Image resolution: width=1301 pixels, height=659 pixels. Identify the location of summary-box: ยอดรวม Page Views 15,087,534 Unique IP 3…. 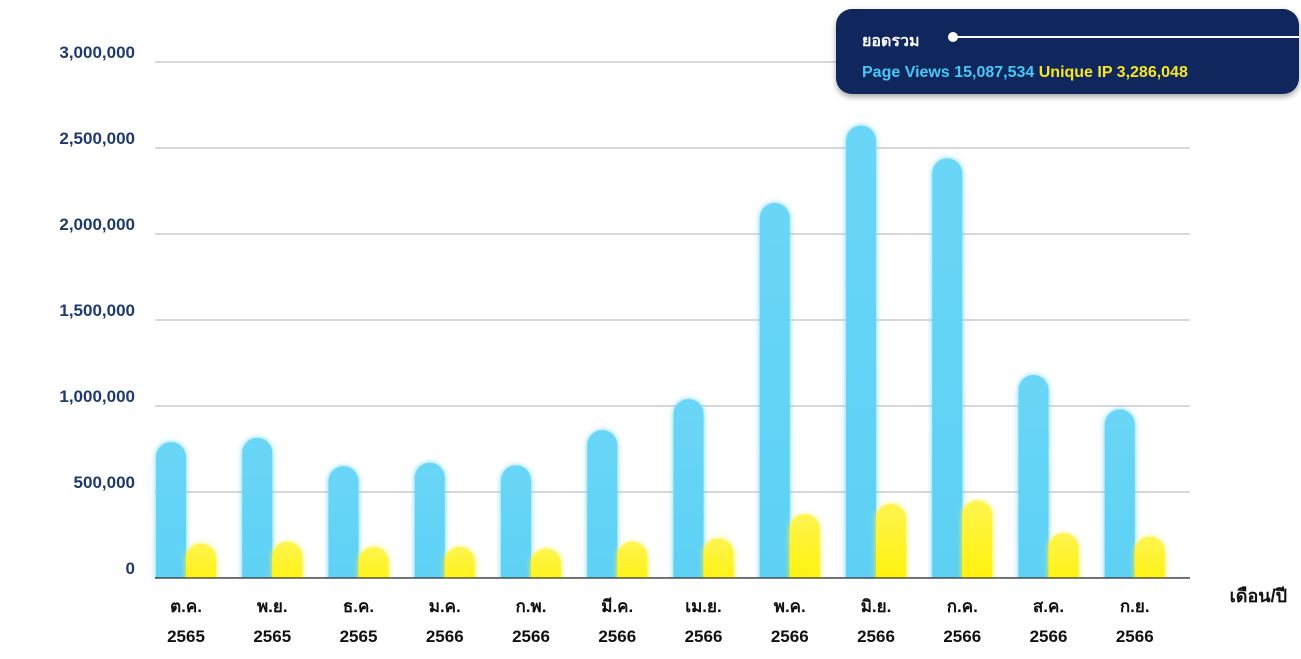
(1067, 51).